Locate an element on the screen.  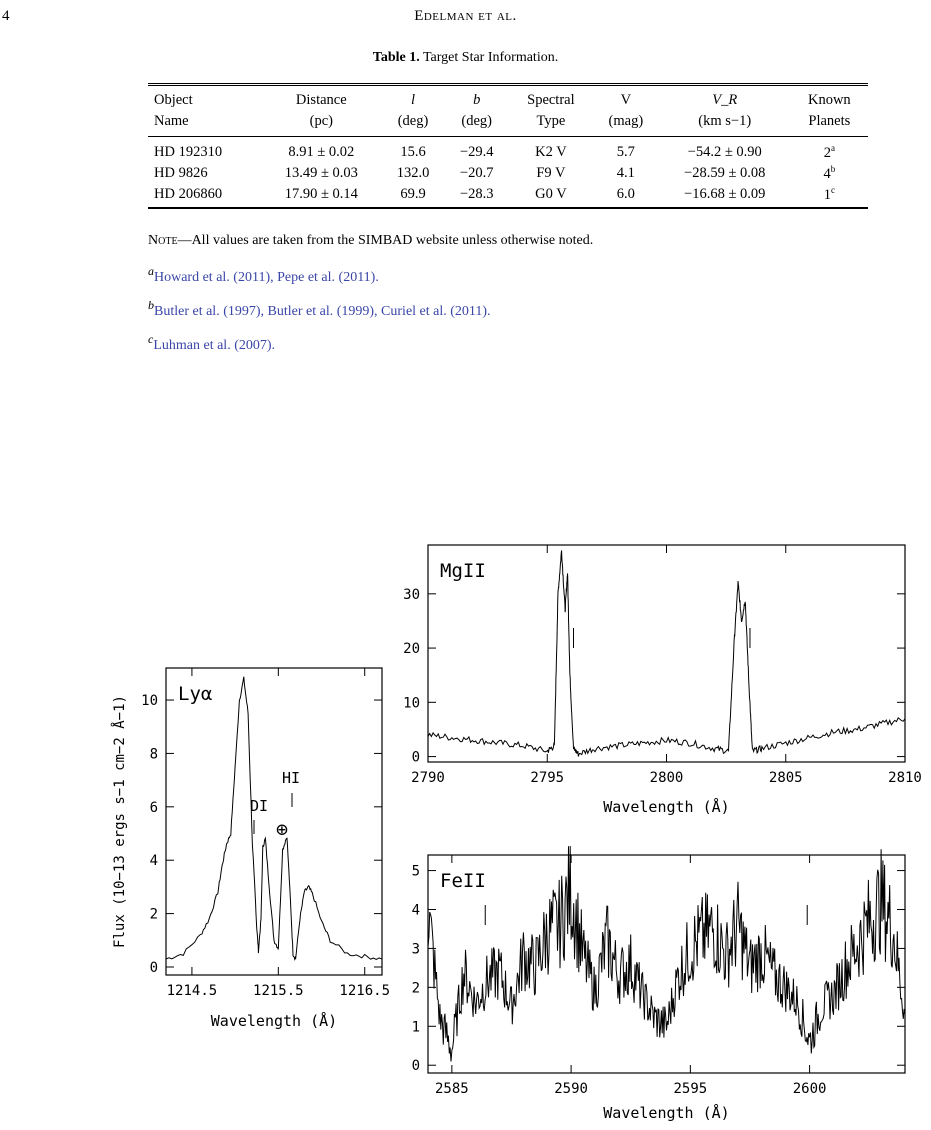
col-subheader: Planets is located at coordinates (829, 124).